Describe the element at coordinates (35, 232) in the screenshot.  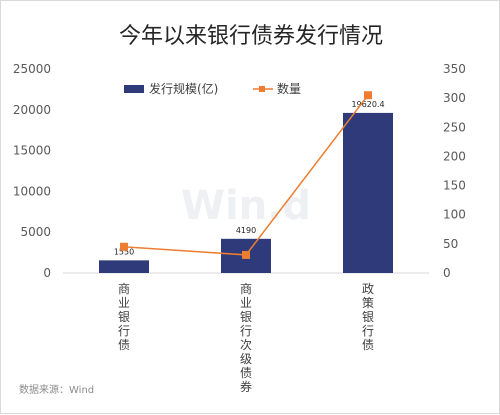
I see `y-left-tick-label: 5000` at that location.